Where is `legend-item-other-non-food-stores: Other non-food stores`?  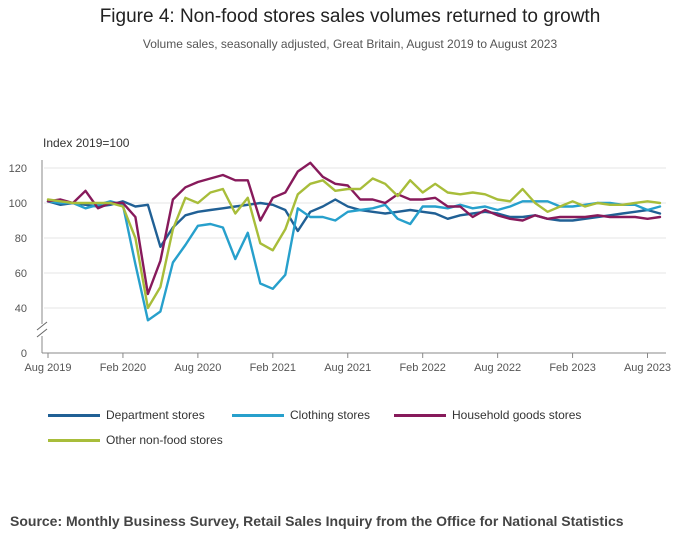 legend-item-other-non-food-stores: Other non-food stores is located at coordinates (135, 440).